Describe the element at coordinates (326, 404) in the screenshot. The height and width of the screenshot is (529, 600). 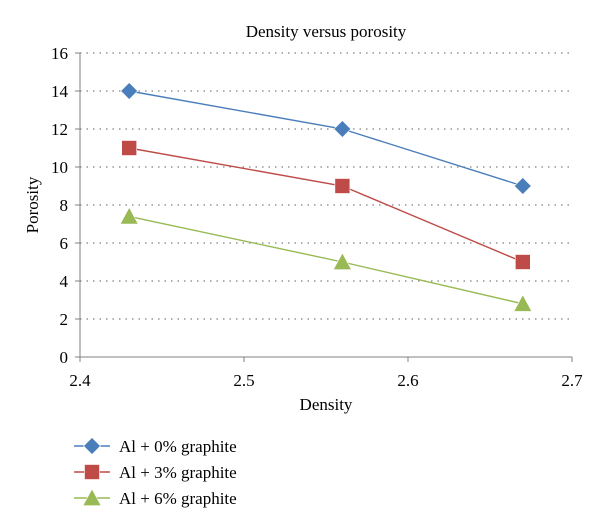
I see `x-axis-label: Density` at that location.